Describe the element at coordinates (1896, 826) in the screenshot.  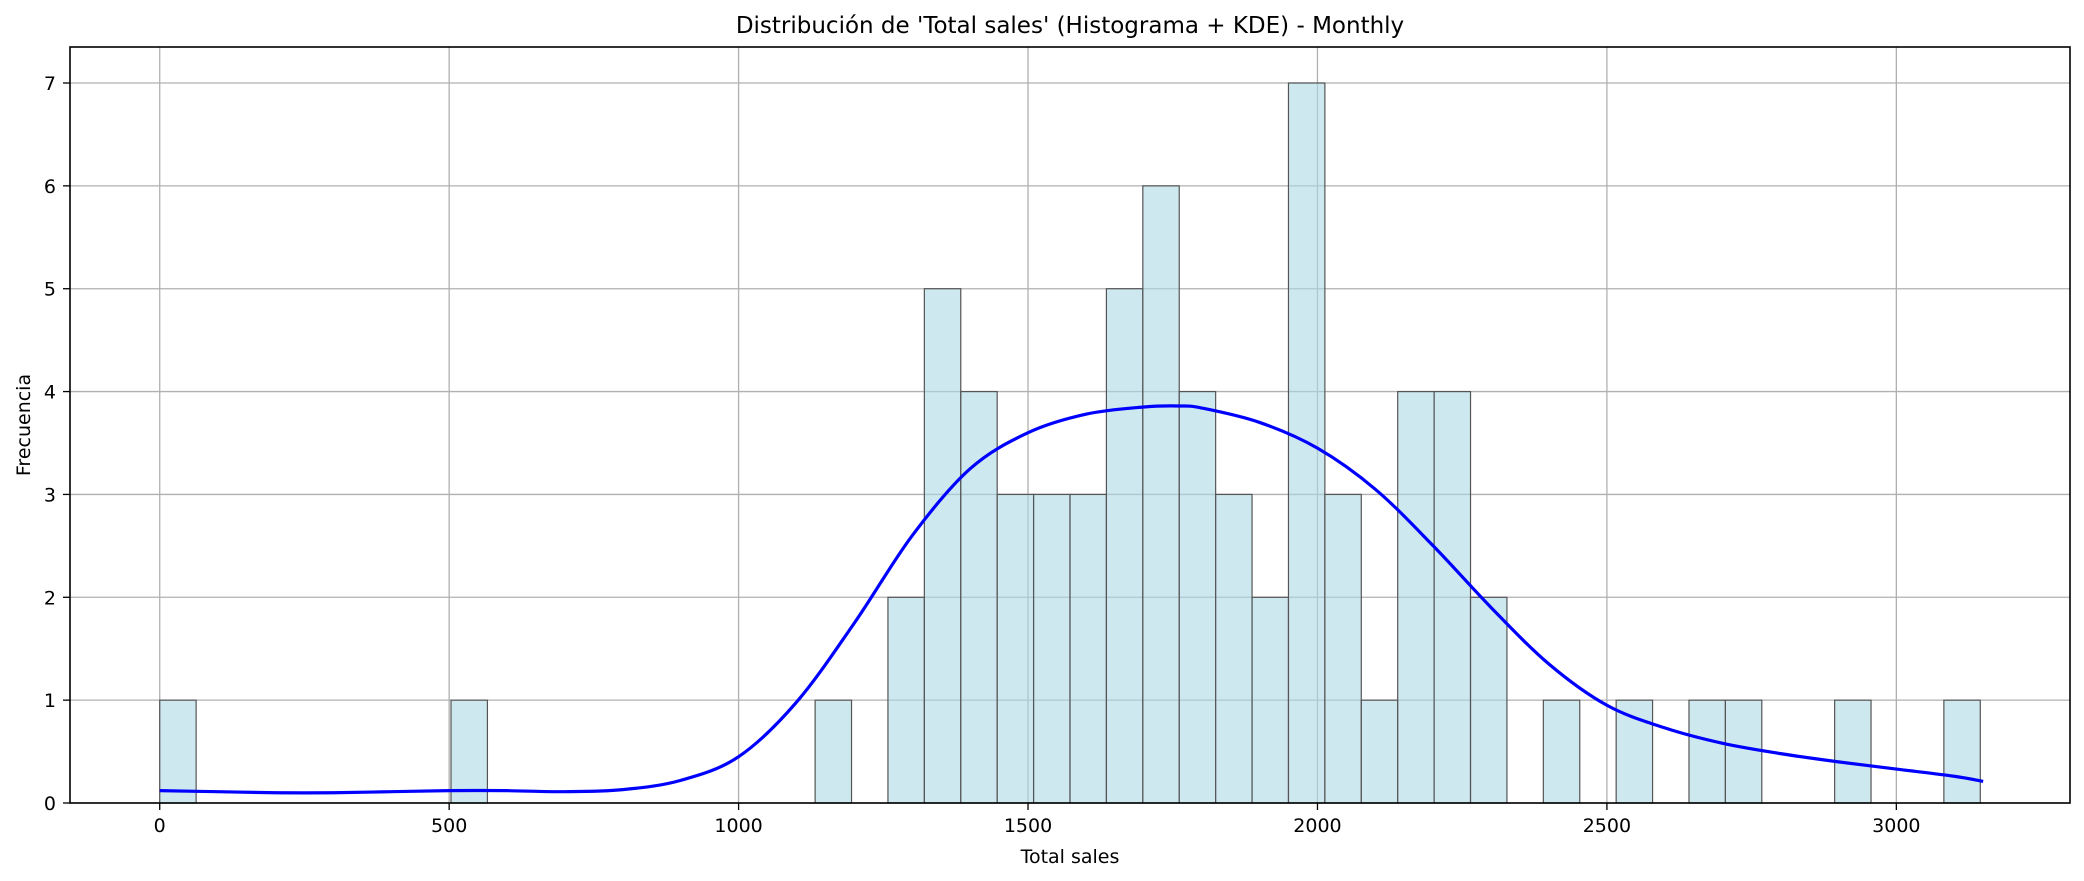
I see `x-tick-label: 3000` at that location.